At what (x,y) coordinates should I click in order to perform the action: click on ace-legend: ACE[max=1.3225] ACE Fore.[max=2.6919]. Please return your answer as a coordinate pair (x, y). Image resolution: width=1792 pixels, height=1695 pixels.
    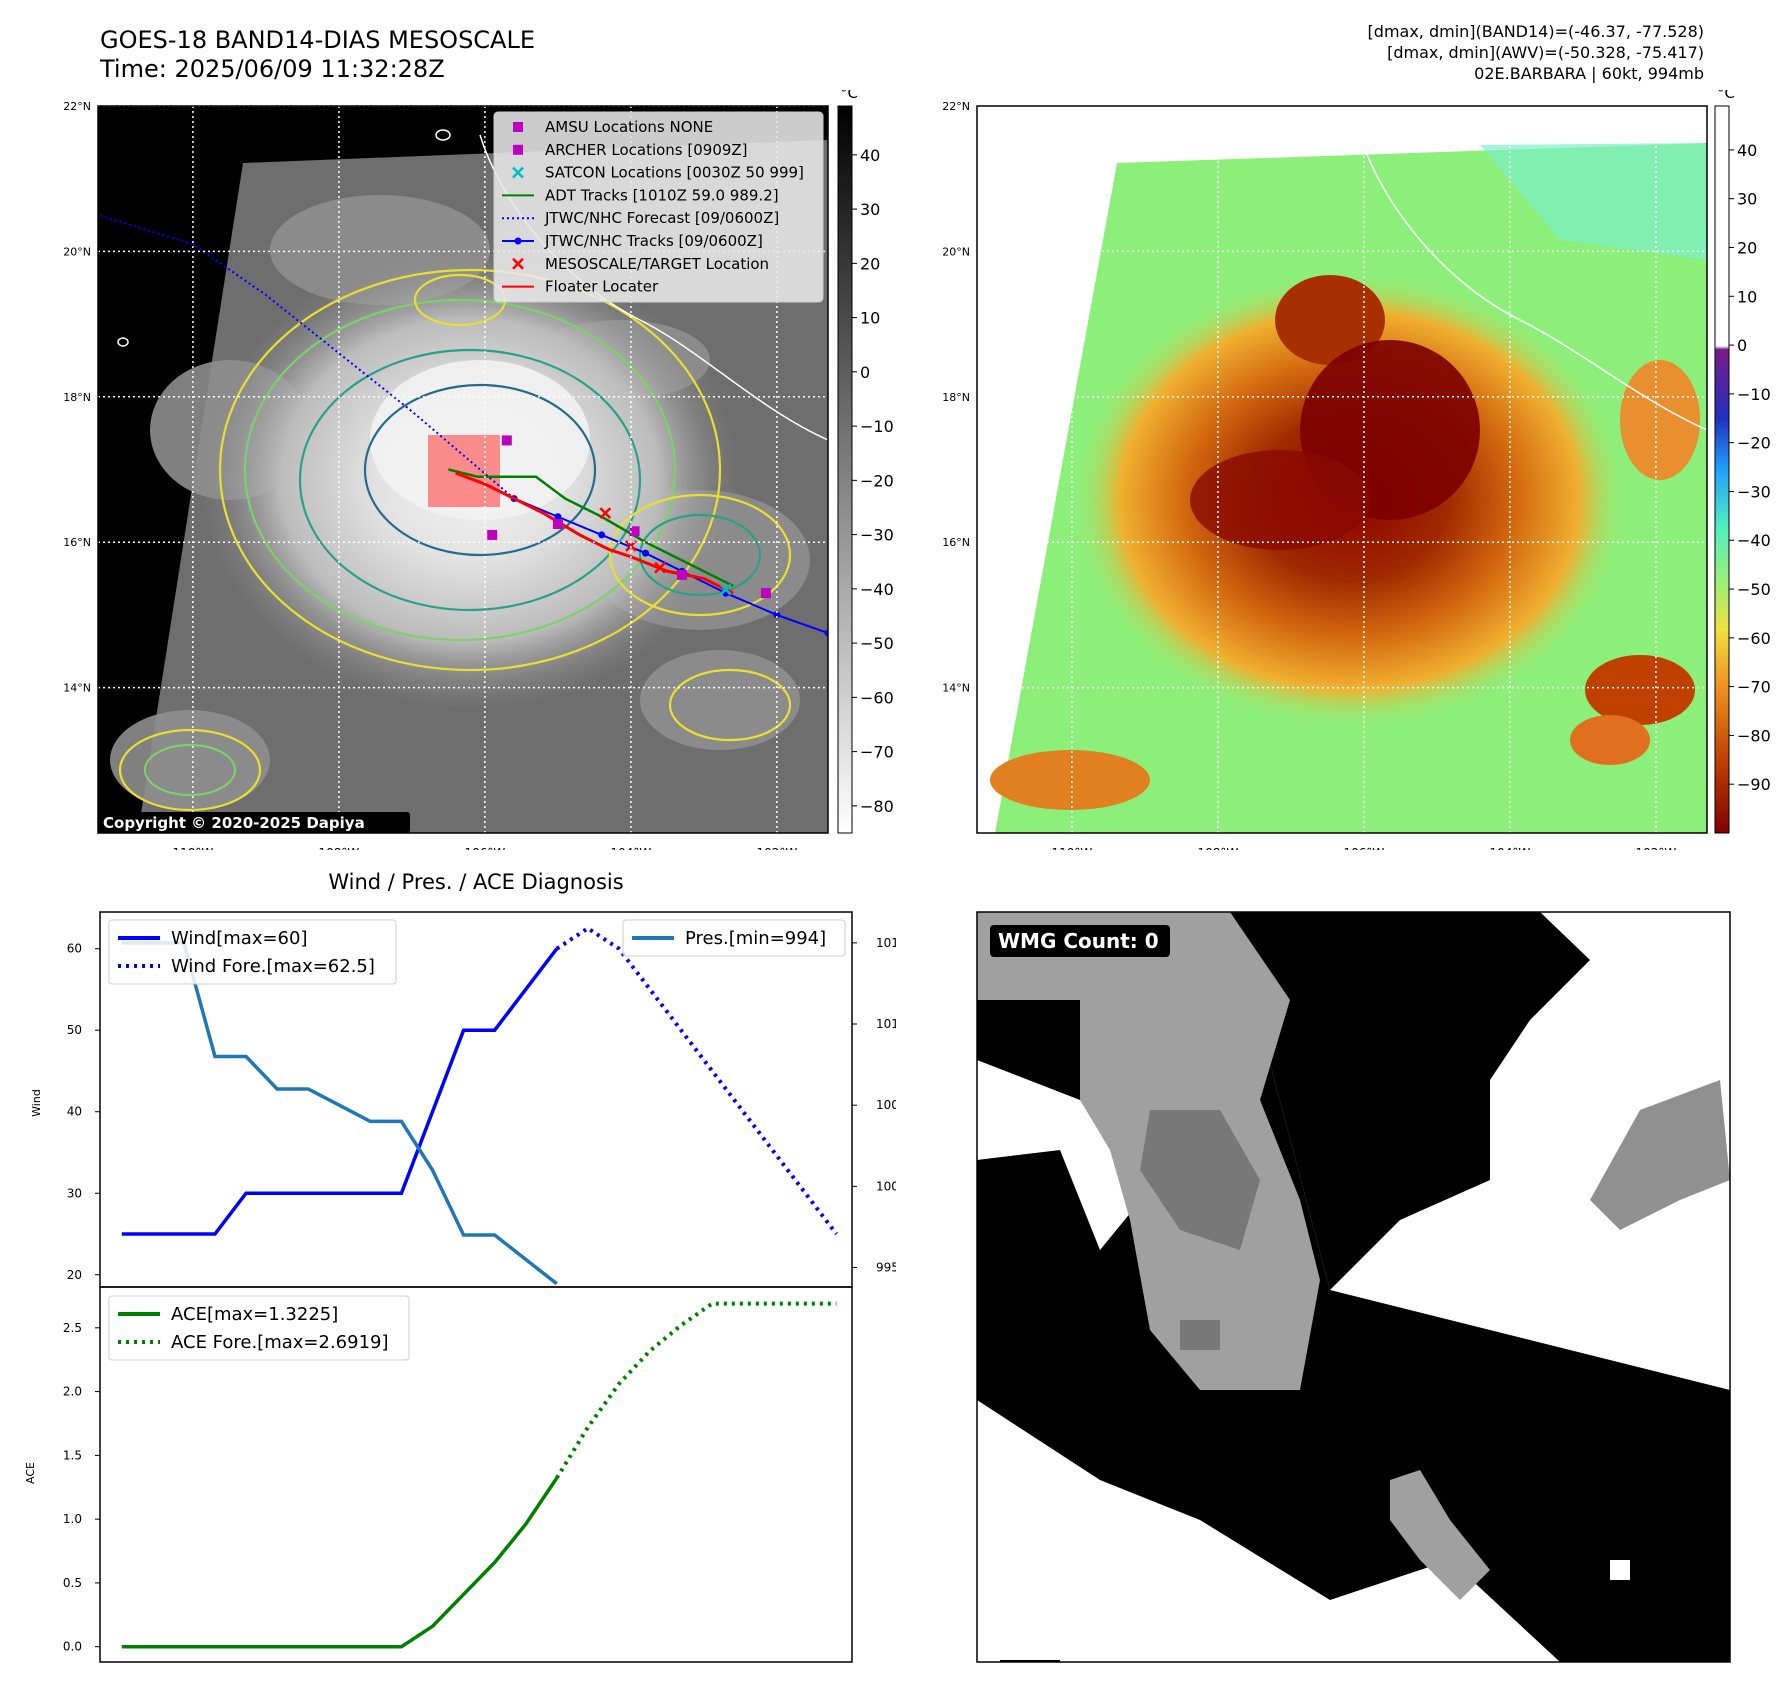
    Looking at the image, I should click on (259, 1328).